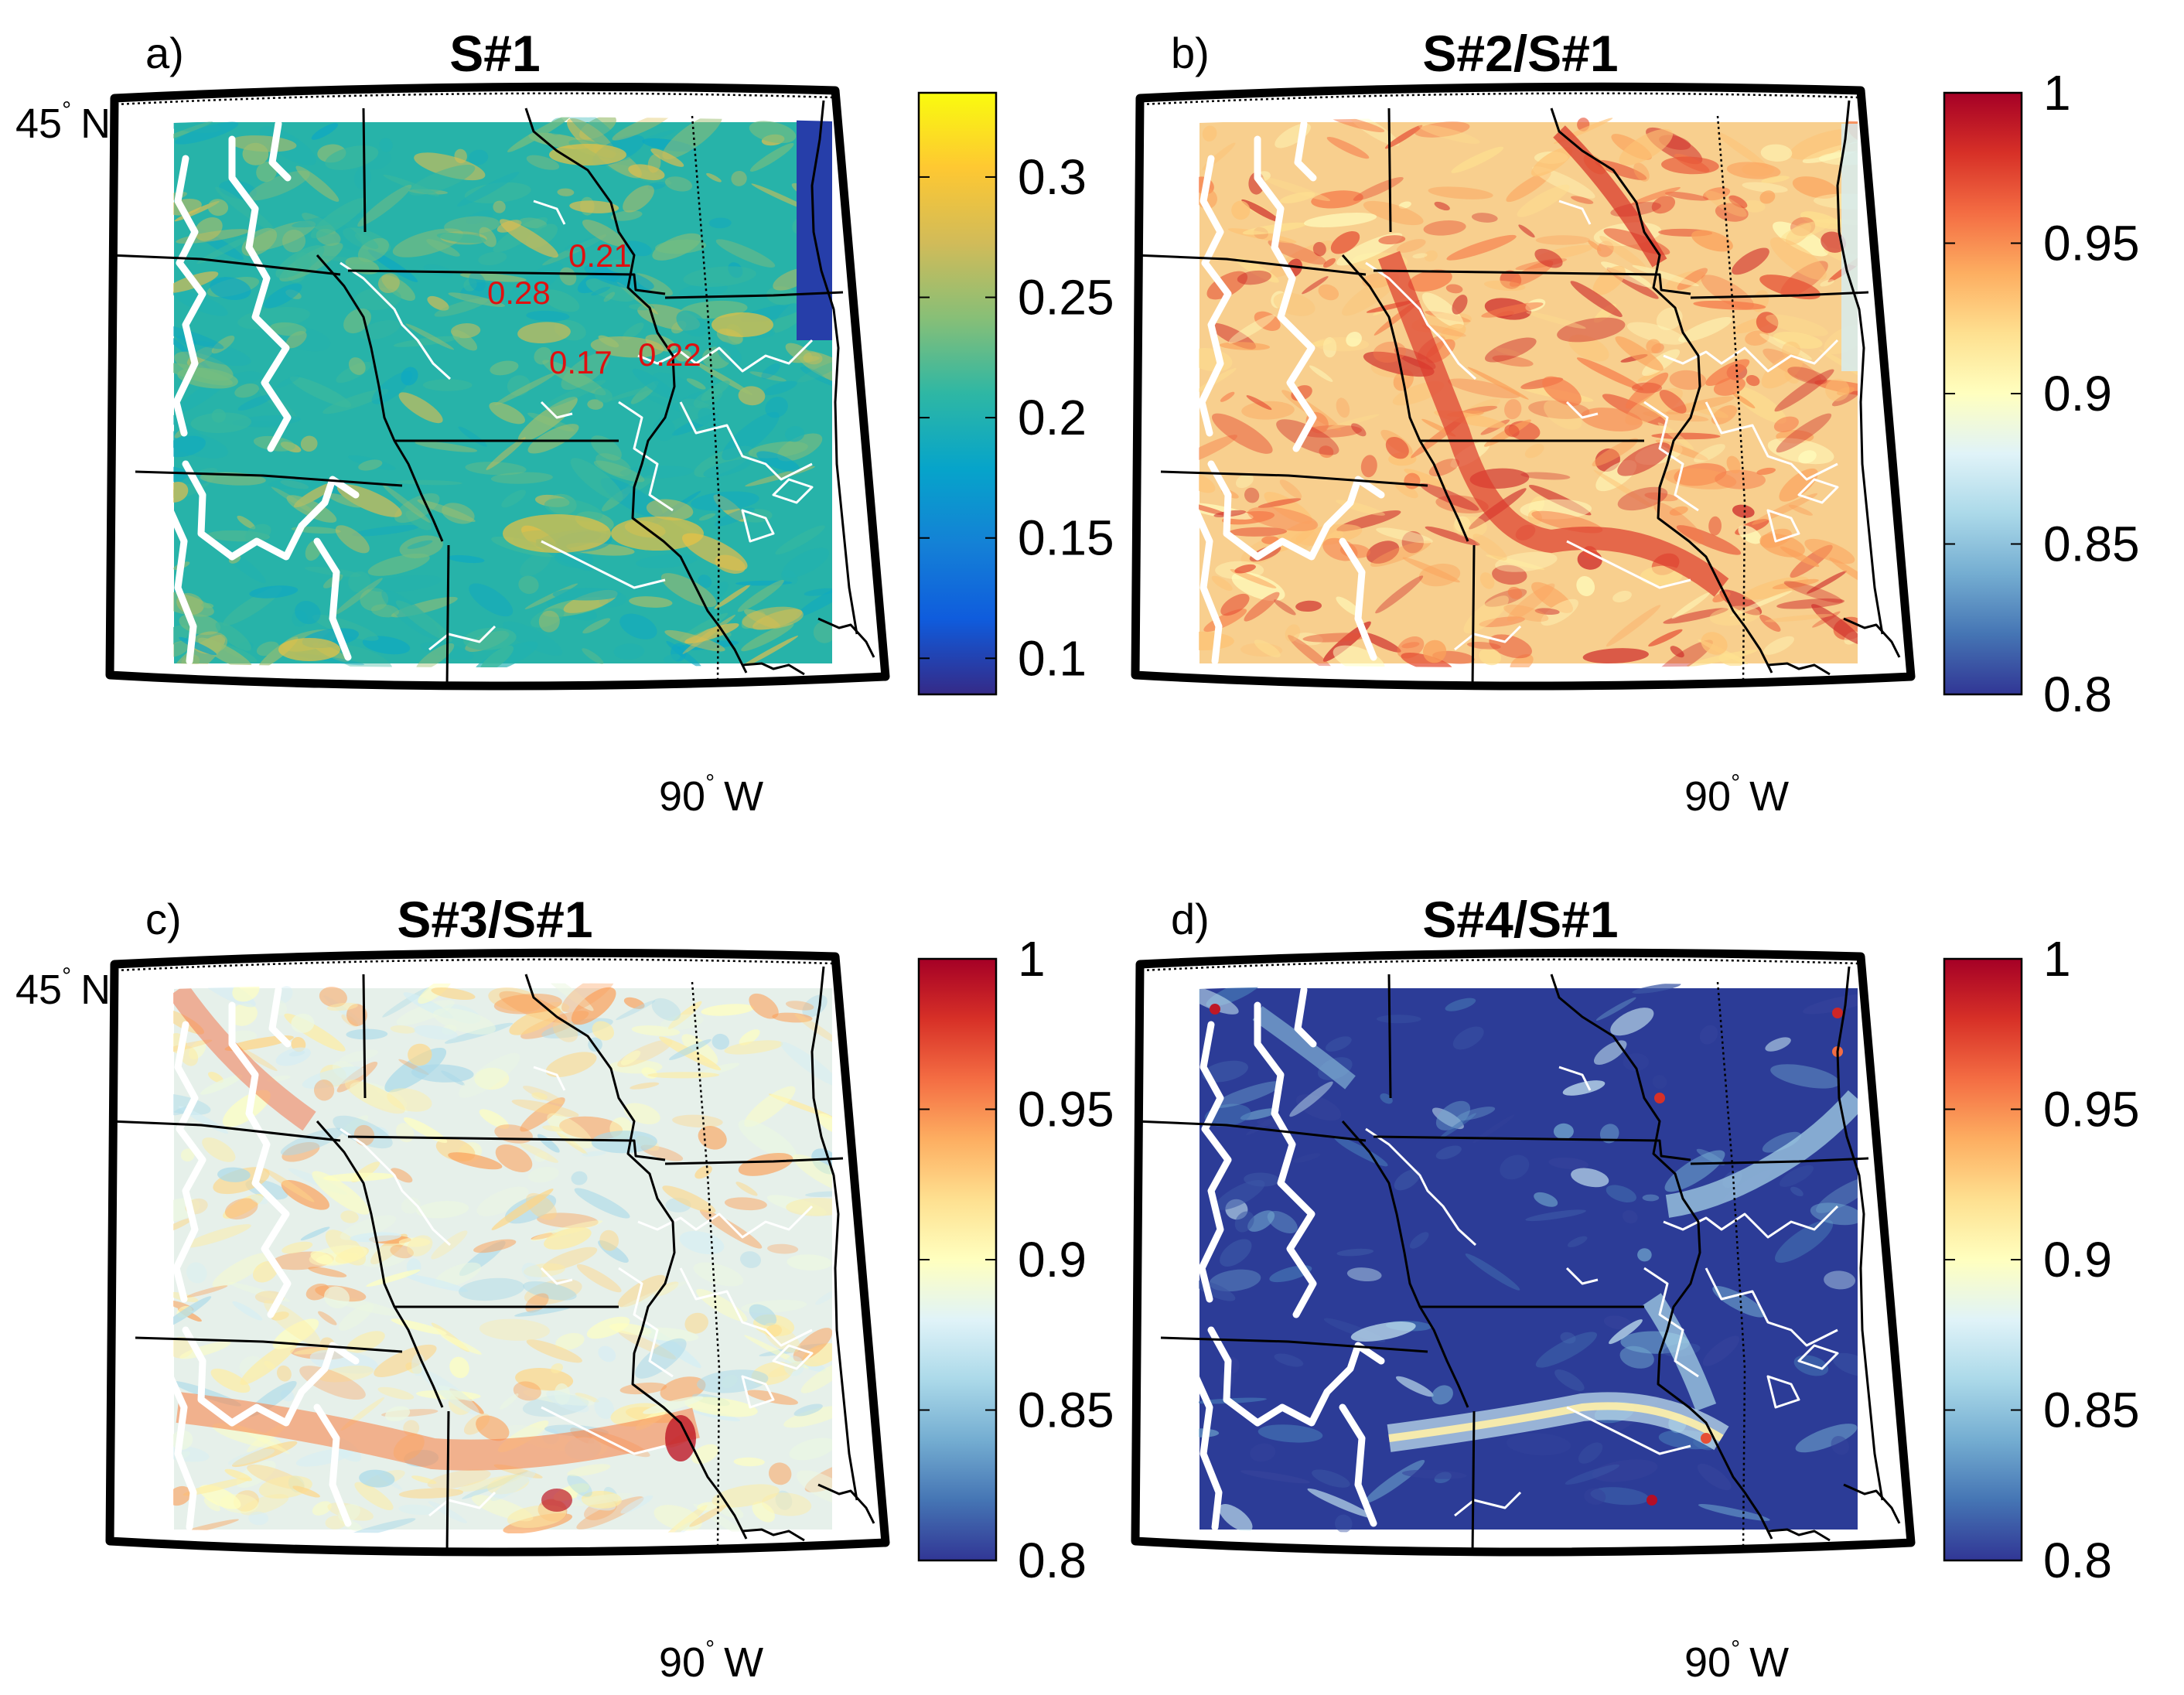 Image resolution: width=2184 pixels, height=1695 pixels. What do you see at coordinates (1066, 538) in the screenshot?
I see `colorbar-tick-label: 0.15` at bounding box center [1066, 538].